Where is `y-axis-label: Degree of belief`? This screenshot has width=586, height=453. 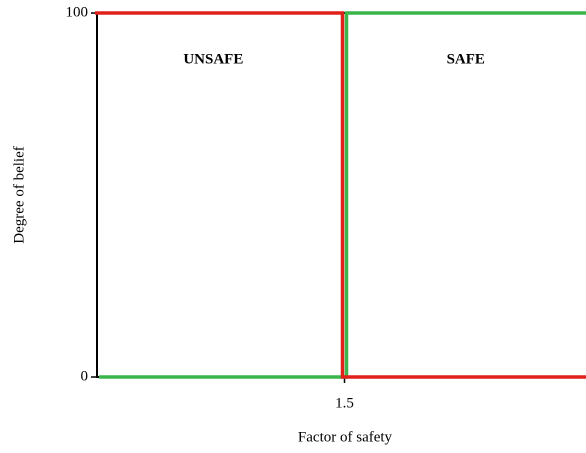
y-axis-label: Degree of belief is located at coordinates (19, 194).